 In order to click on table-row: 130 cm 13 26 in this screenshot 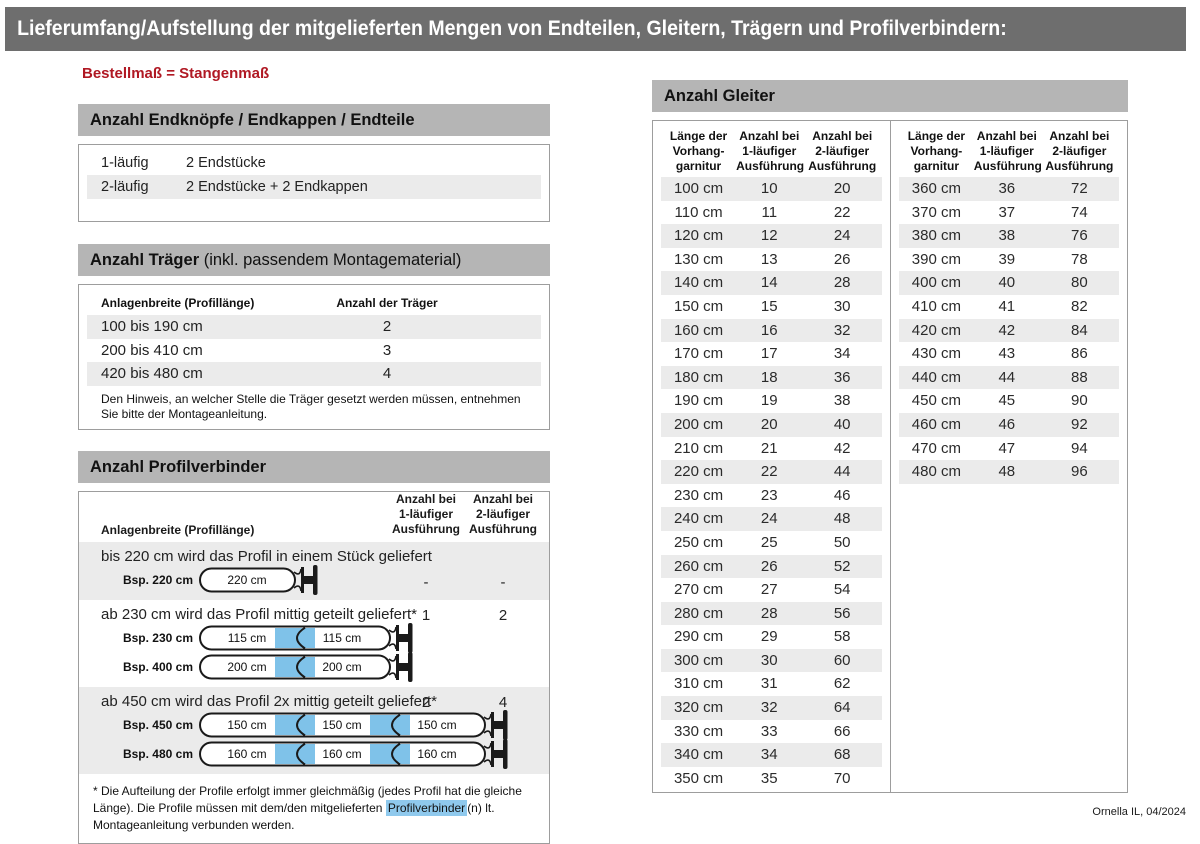, I will do `click(771, 260)`.